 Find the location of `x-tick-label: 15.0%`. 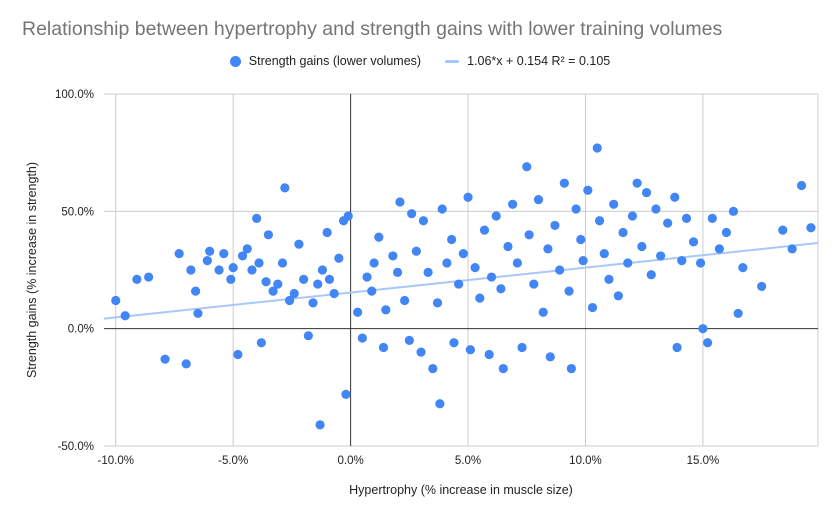

x-tick-label: 15.0% is located at coordinates (703, 461).